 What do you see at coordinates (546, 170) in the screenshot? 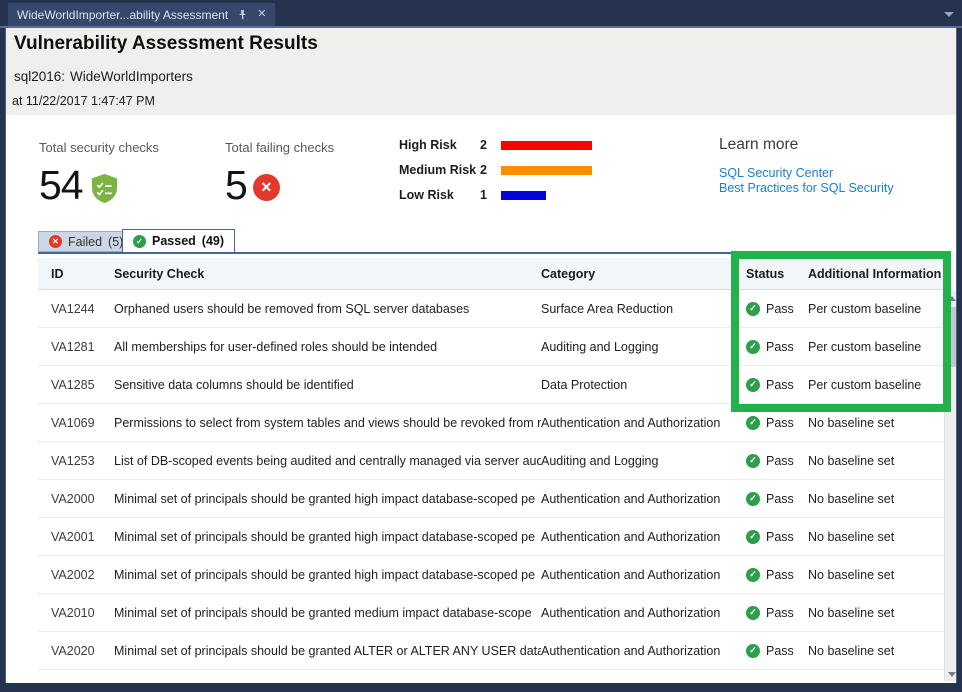
I see `medium-risk-bar` at bounding box center [546, 170].